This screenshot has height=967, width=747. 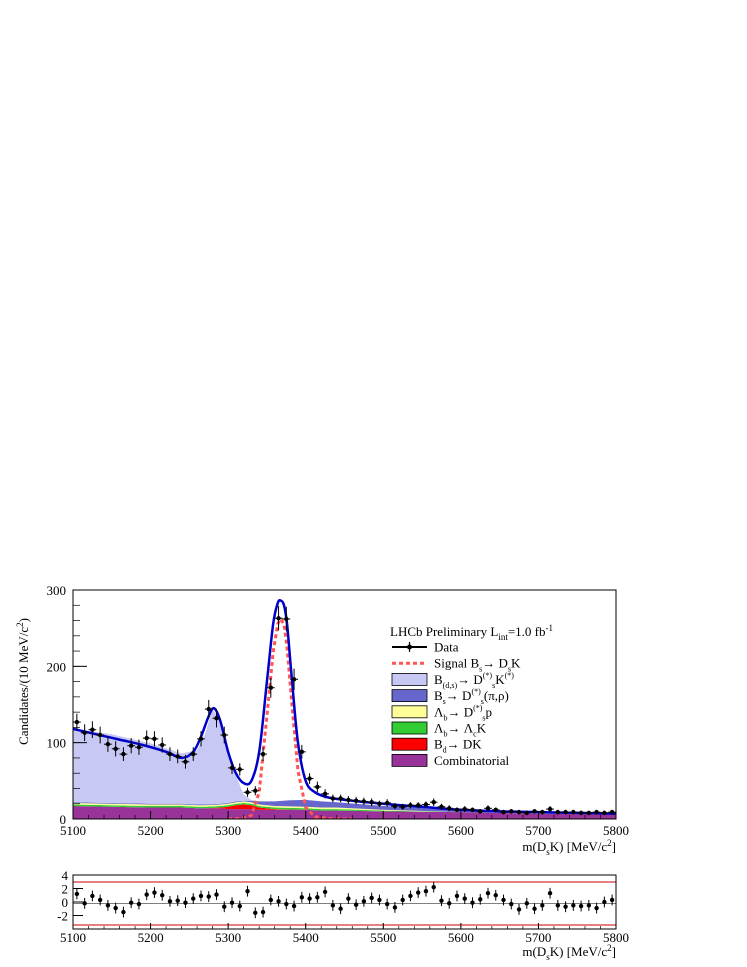 I want to click on x-tick-label: 5700, so click(x=538, y=830).